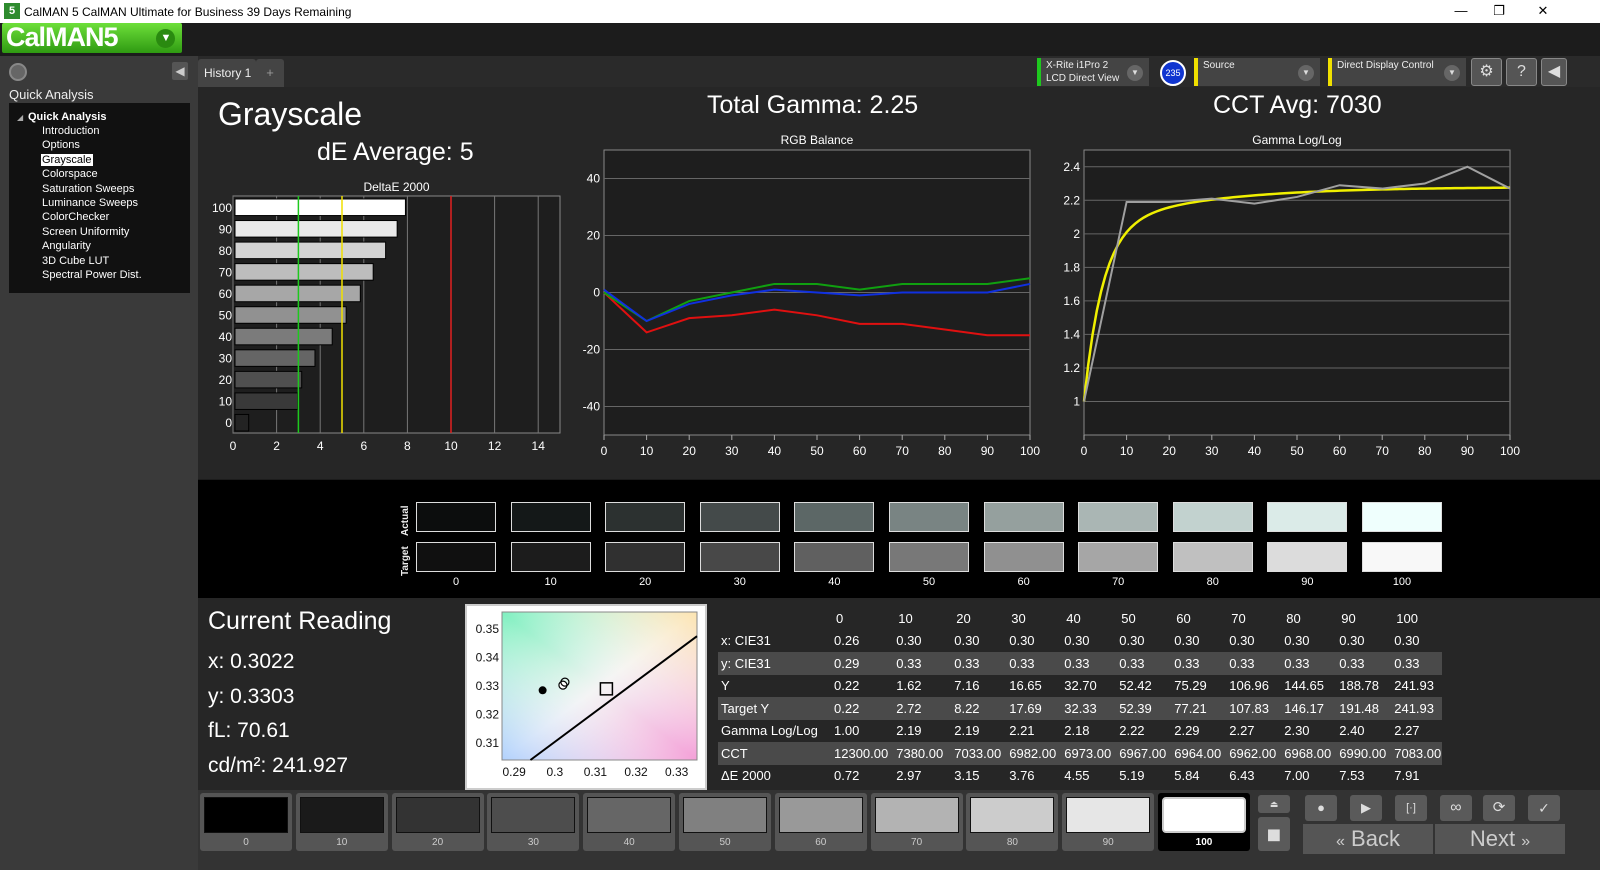 This screenshot has width=1600, height=870. Describe the element at coordinates (276, 446) in the screenshot. I see `x-tick-label: 2` at that location.